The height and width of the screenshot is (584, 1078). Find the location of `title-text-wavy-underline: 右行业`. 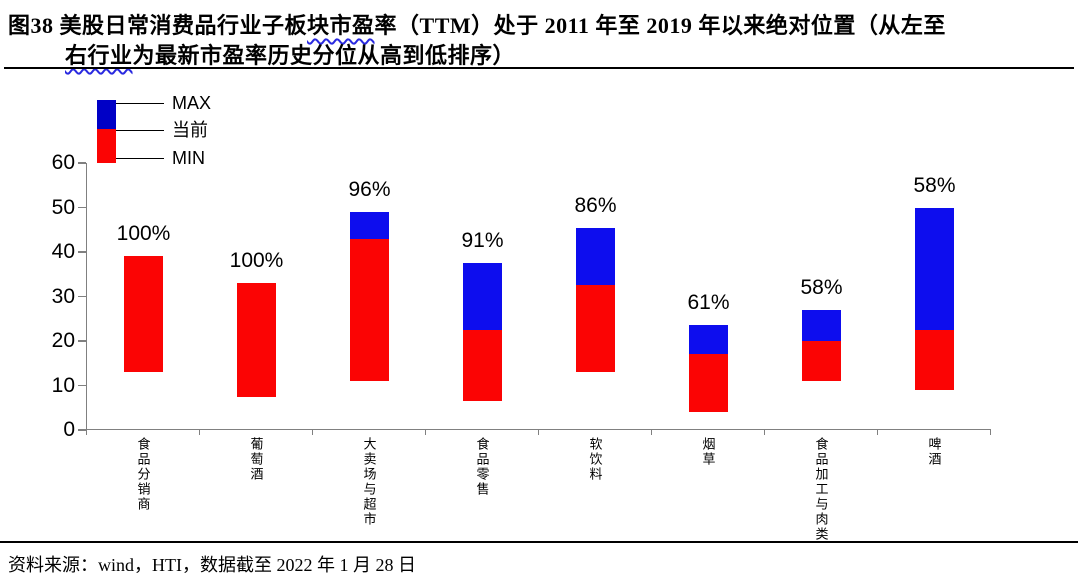

title-text-wavy-underline: 右行业 is located at coordinates (99, 55).